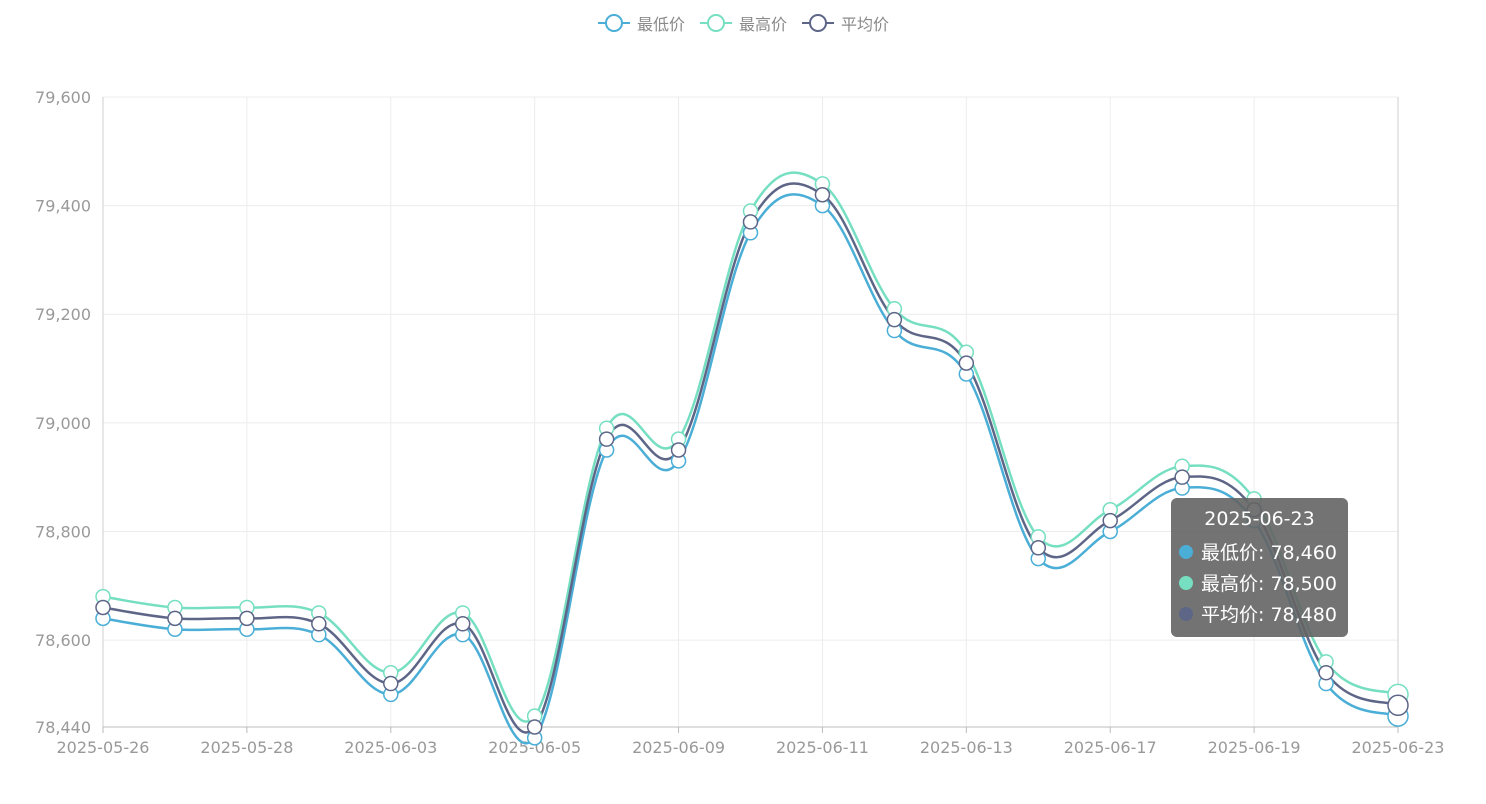 This screenshot has height=804, width=1486. Describe the element at coordinates (1269, 553) in the screenshot. I see `tooltip-row-label: 最低价: 78,460` at that location.